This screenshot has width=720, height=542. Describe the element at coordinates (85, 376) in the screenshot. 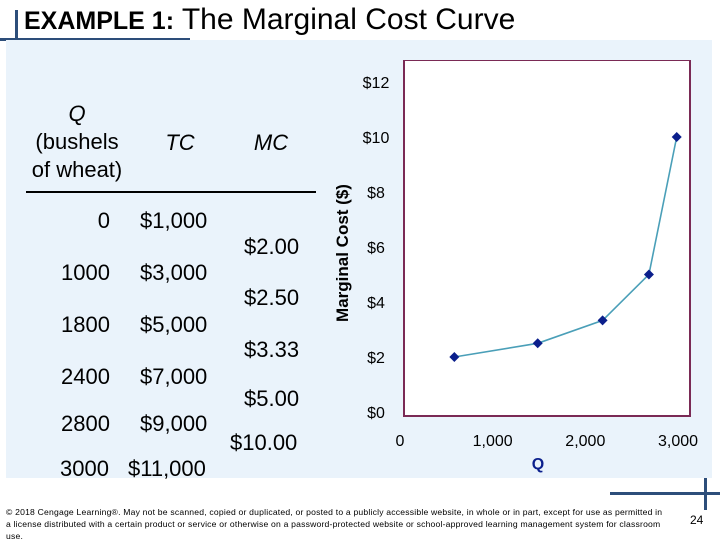

I see `row-q-3: 2400` at that location.